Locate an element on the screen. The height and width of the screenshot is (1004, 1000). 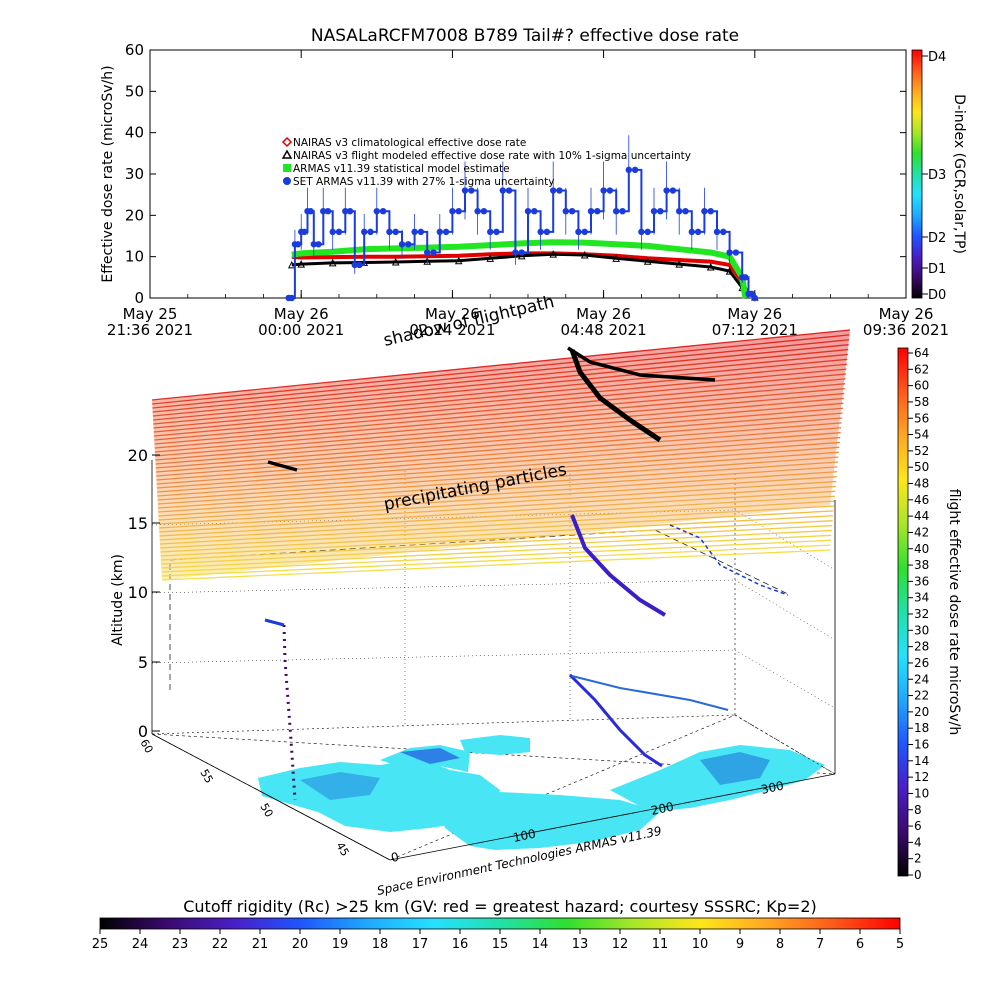
dose-tick-label: 2 is located at coordinates (918, 859).